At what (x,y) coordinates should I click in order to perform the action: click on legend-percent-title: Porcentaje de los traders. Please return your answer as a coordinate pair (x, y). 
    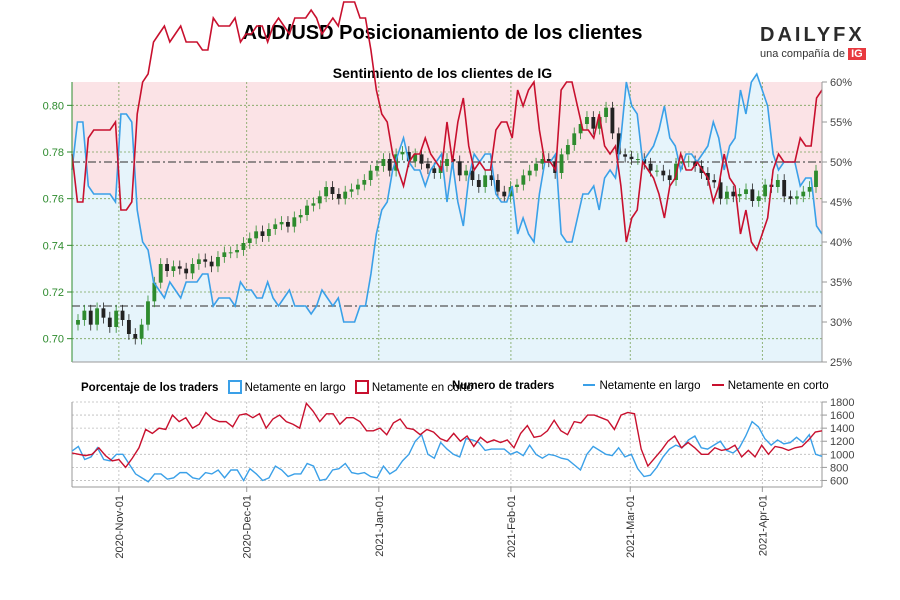
    Looking at the image, I should click on (150, 388).